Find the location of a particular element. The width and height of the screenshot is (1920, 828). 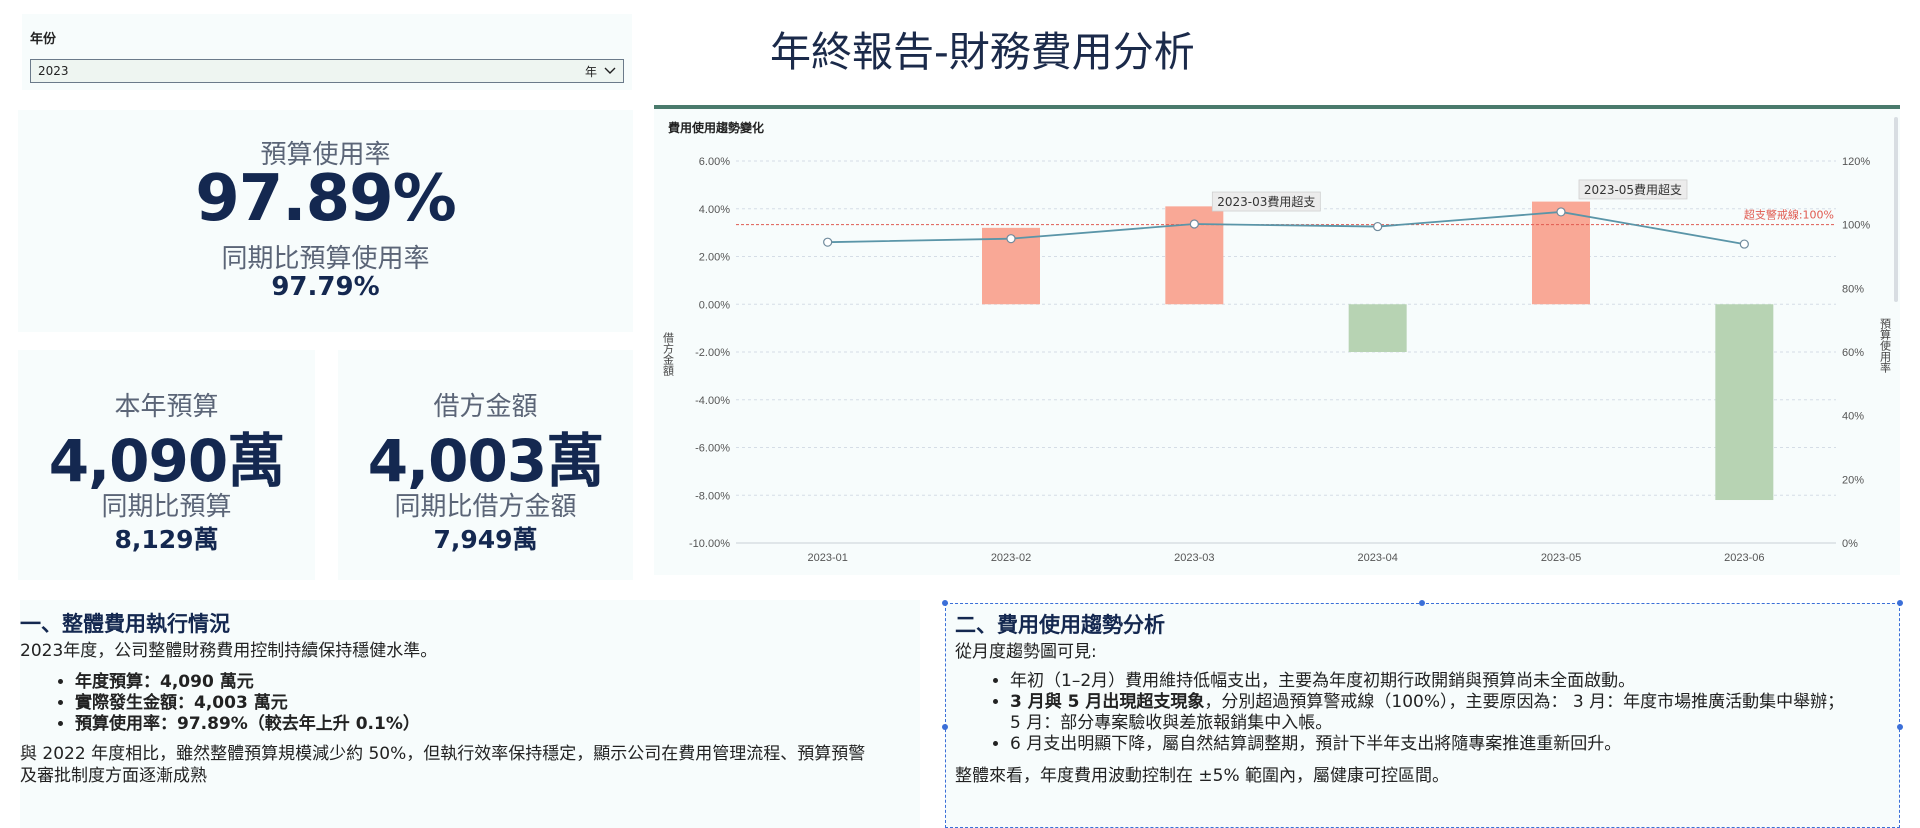

x-tick-label: 2023-05 is located at coordinates (1561, 558).